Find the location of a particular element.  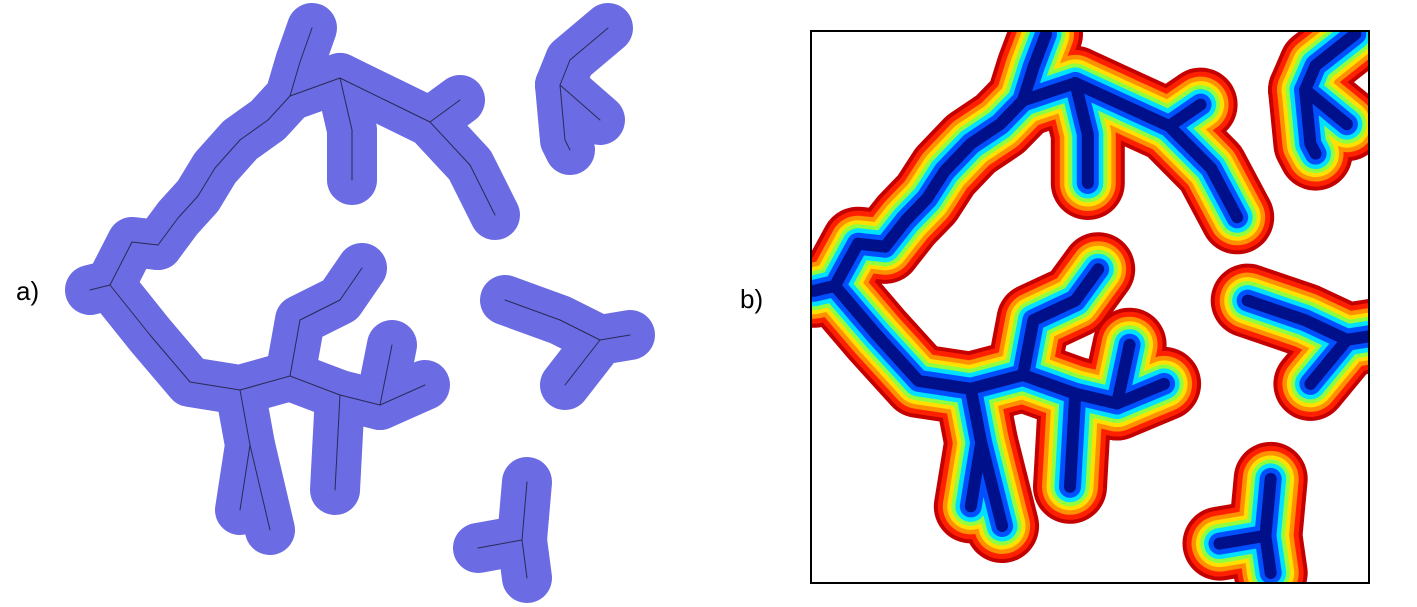

panel-a-label: a) is located at coordinates (28, 291).